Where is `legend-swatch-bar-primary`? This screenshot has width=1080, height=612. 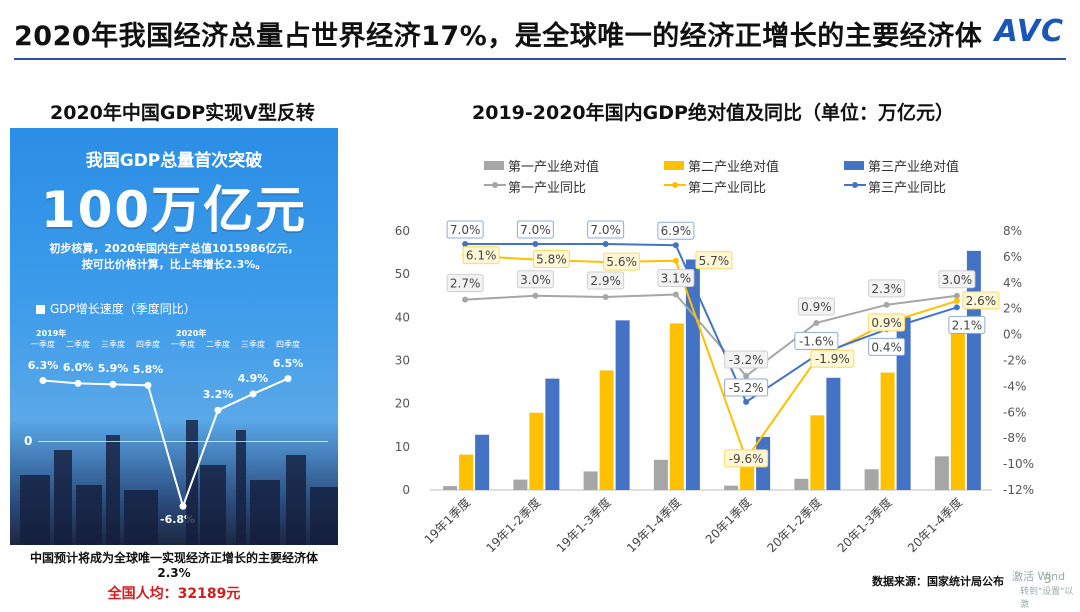 legend-swatch-bar-primary is located at coordinates (494, 165).